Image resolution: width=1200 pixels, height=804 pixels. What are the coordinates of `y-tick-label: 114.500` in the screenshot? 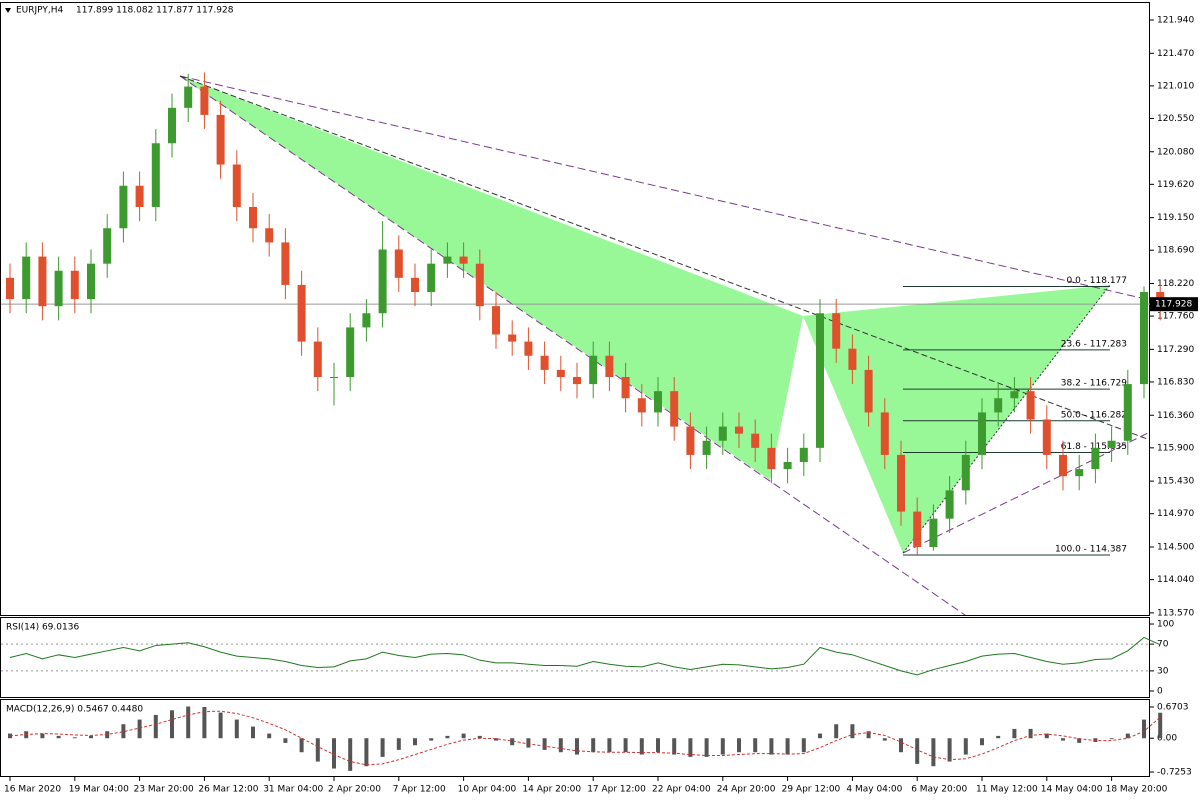 It's located at (1175, 548).